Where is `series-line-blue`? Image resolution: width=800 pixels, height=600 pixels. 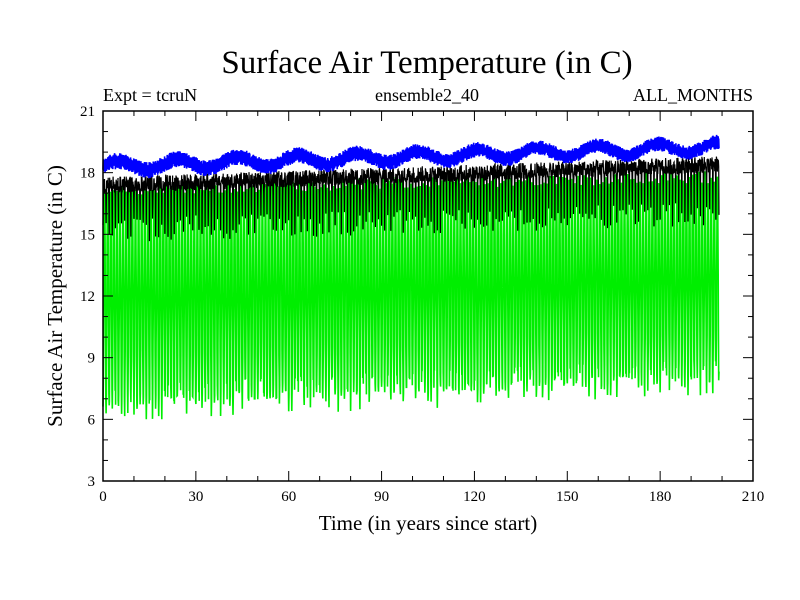
series-line-blue is located at coordinates (411, 156).